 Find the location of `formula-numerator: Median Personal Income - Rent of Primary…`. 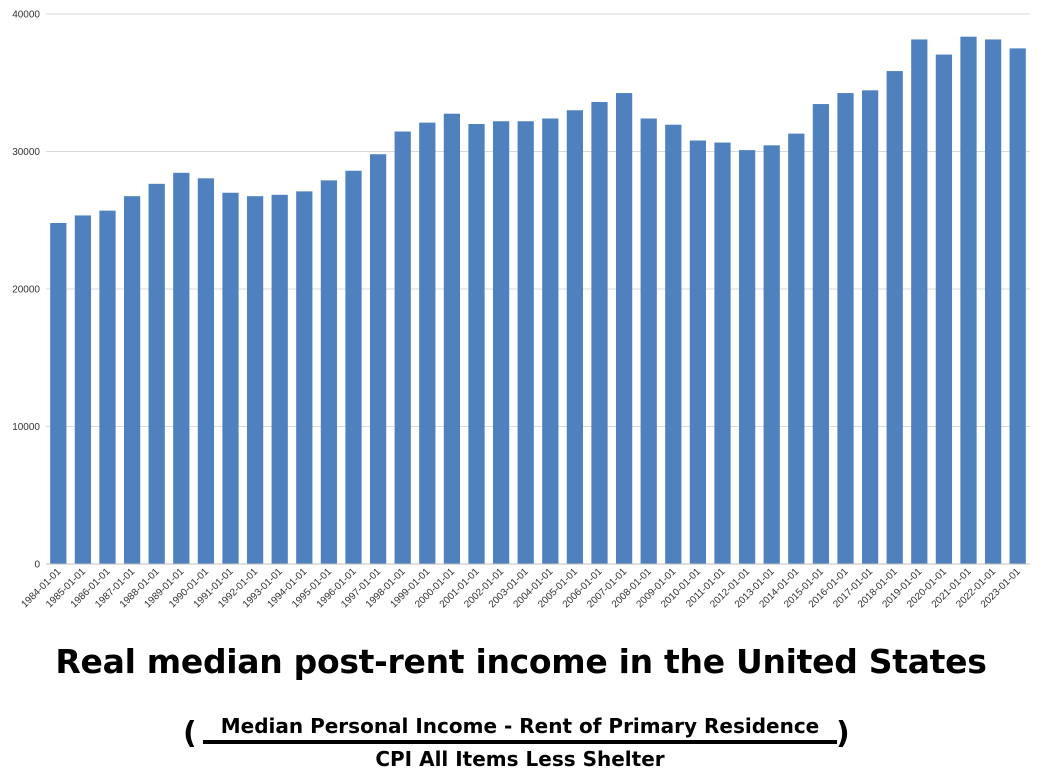

formula-numerator: Median Personal Income - Rent of Primary… is located at coordinates (520, 726).